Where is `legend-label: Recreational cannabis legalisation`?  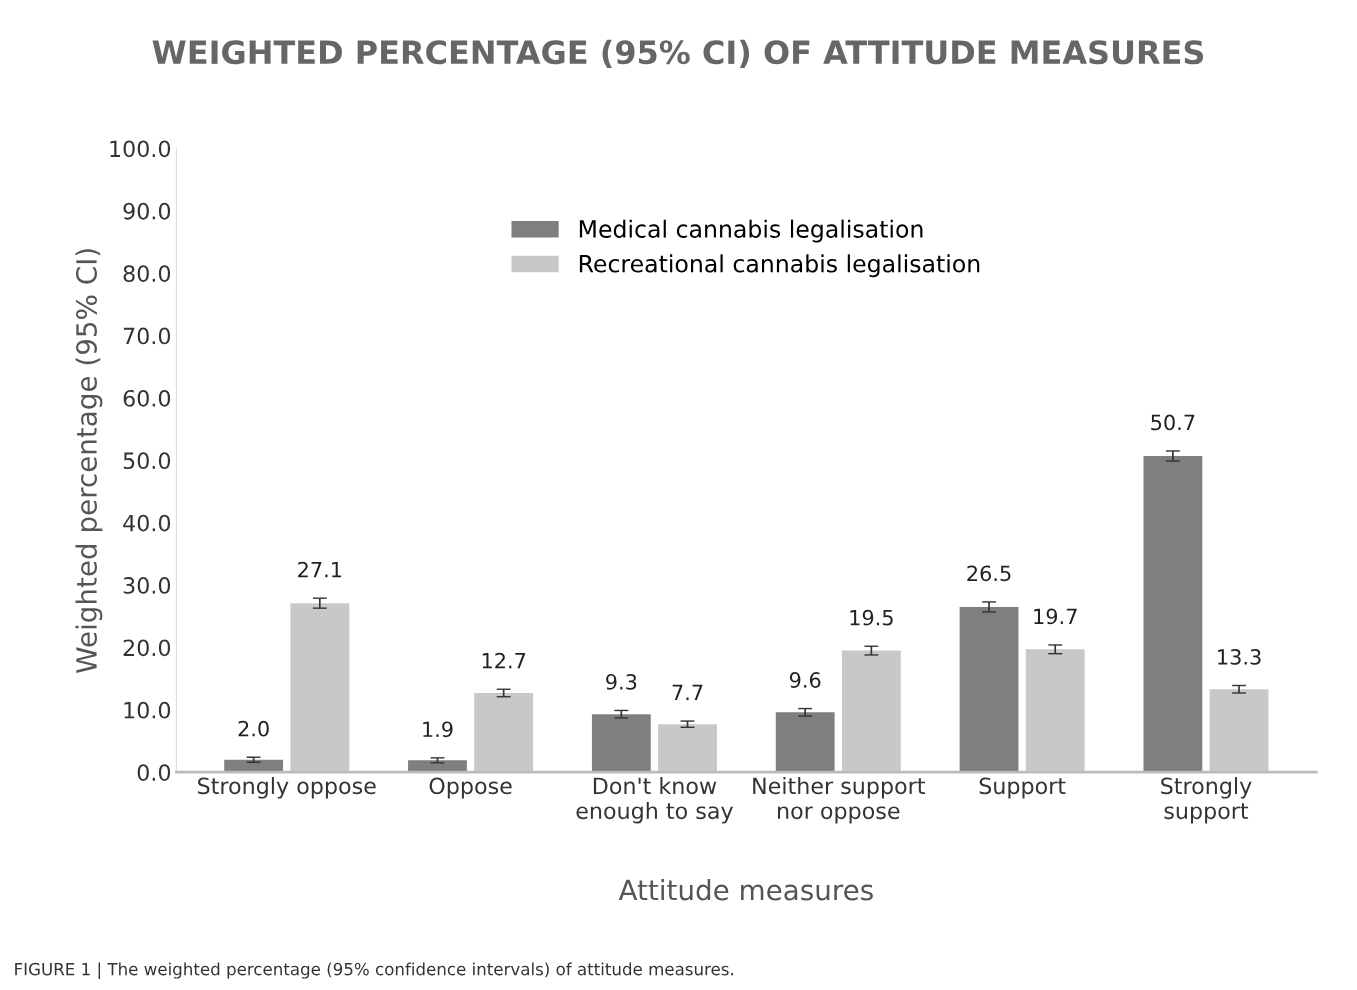 legend-label: Recreational cannabis legalisation is located at coordinates (779, 266).